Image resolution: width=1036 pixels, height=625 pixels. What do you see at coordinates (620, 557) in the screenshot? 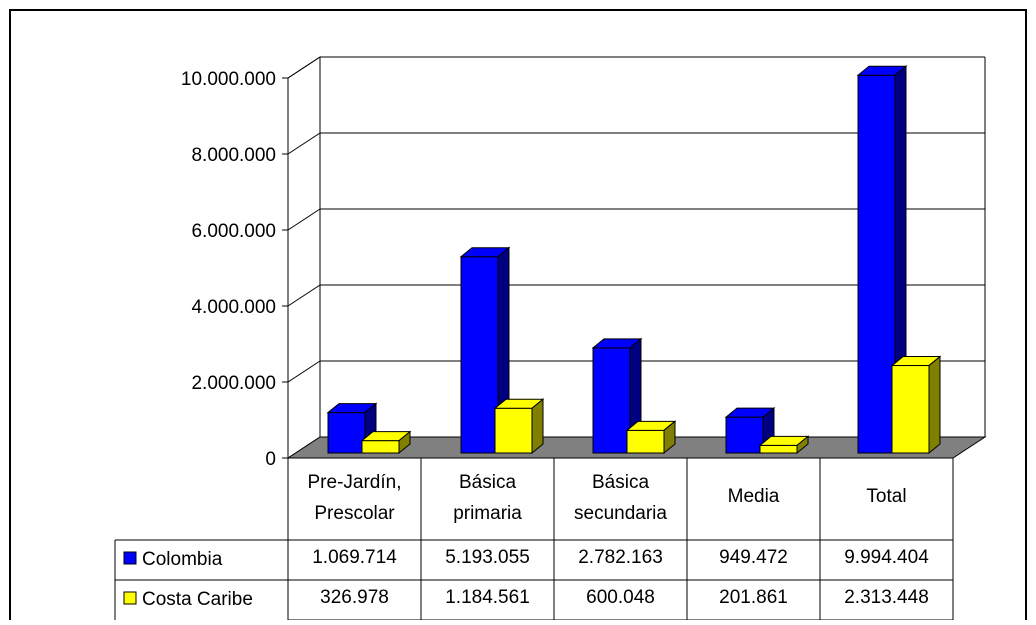
I see `data-label: 2.782.163` at bounding box center [620, 557].